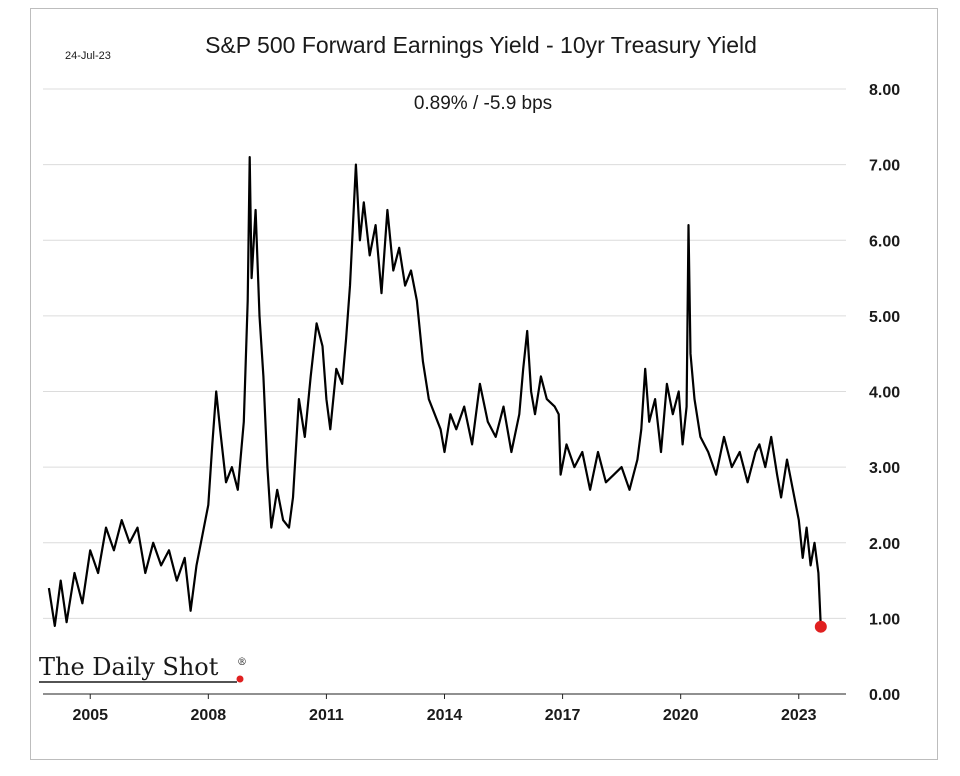 This screenshot has width=960, height=776. I want to click on x-tick-label: 2017, so click(563, 715).